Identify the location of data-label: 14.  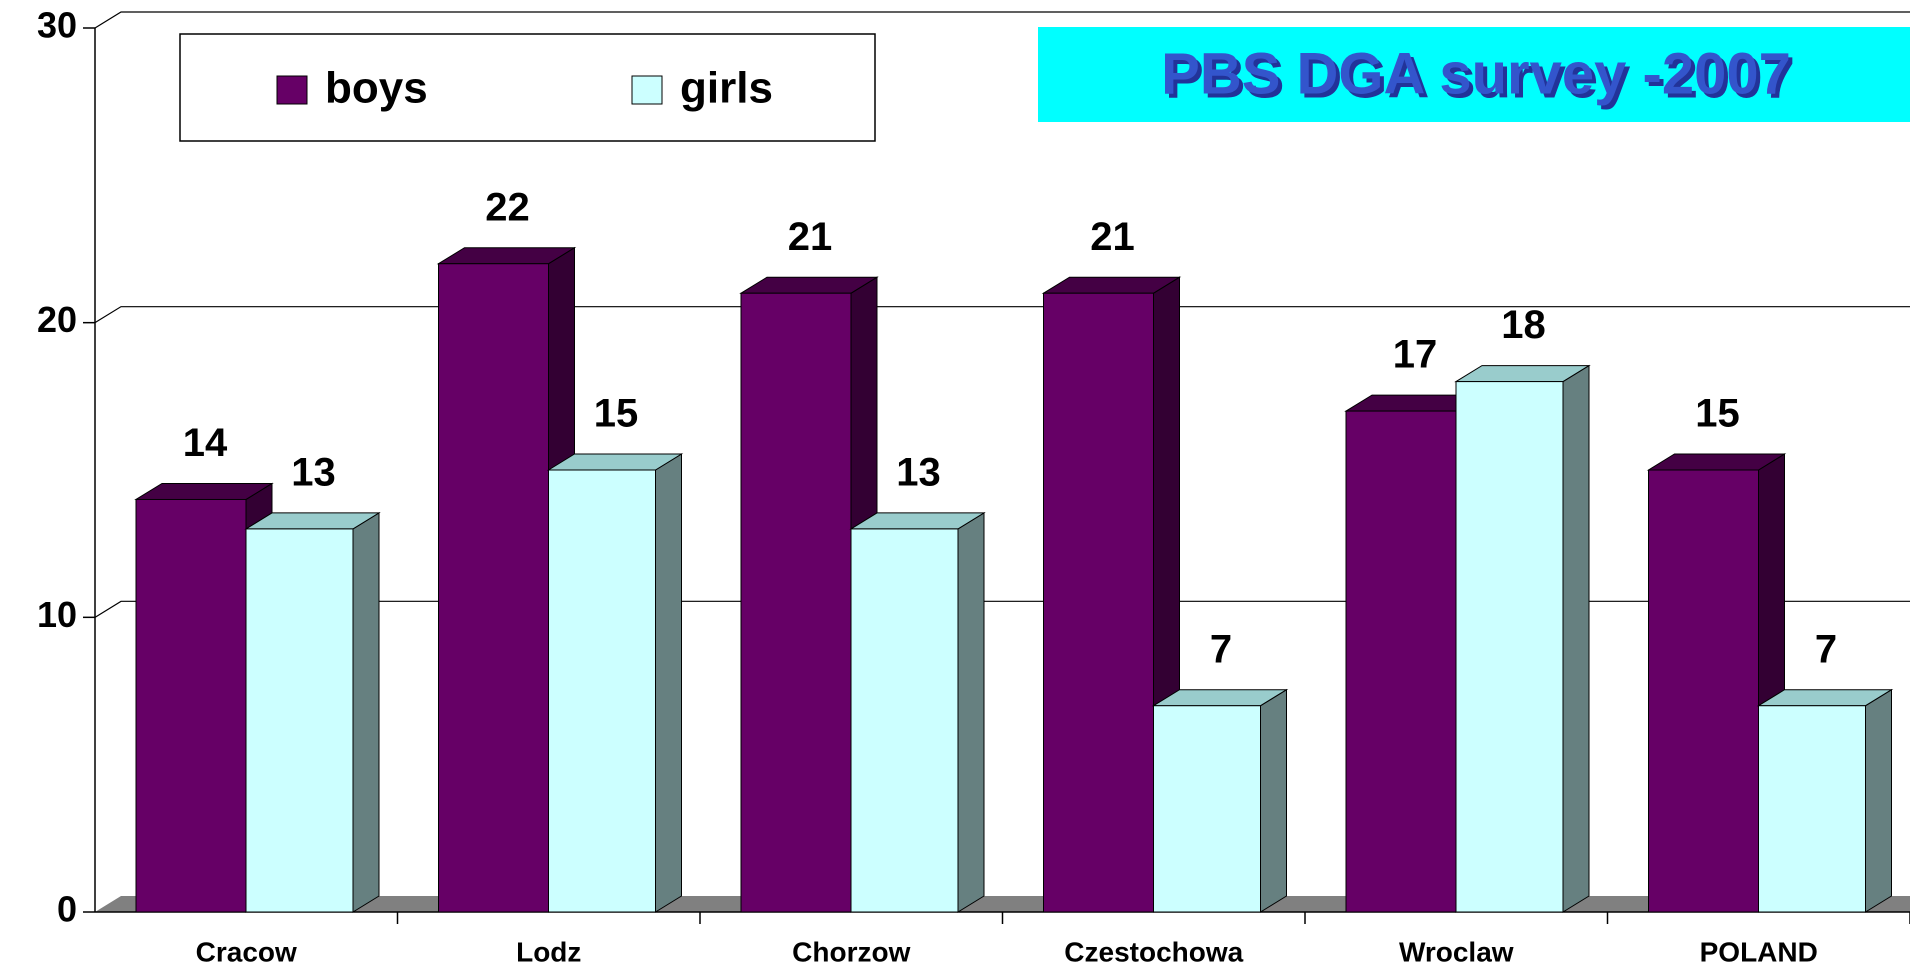
(205, 443).